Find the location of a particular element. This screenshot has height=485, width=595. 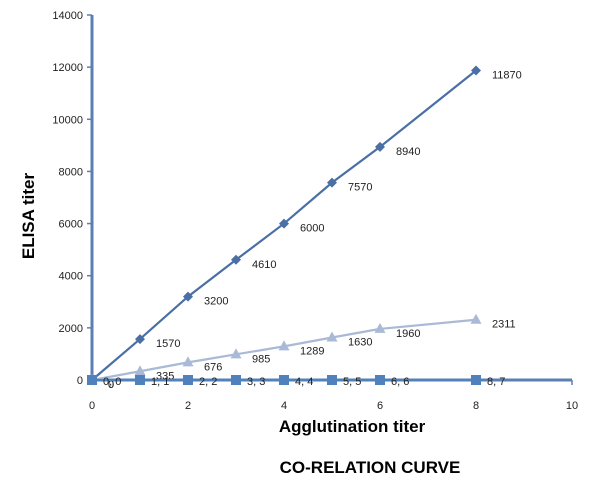

x-tick-label: 0 is located at coordinates (92, 406).